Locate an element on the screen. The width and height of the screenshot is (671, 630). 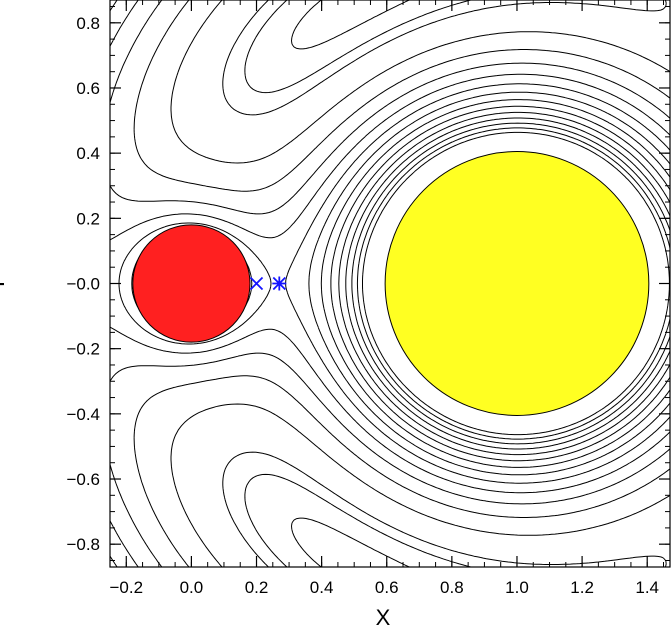
y-tick-label: −0.6 is located at coordinates (83, 479).